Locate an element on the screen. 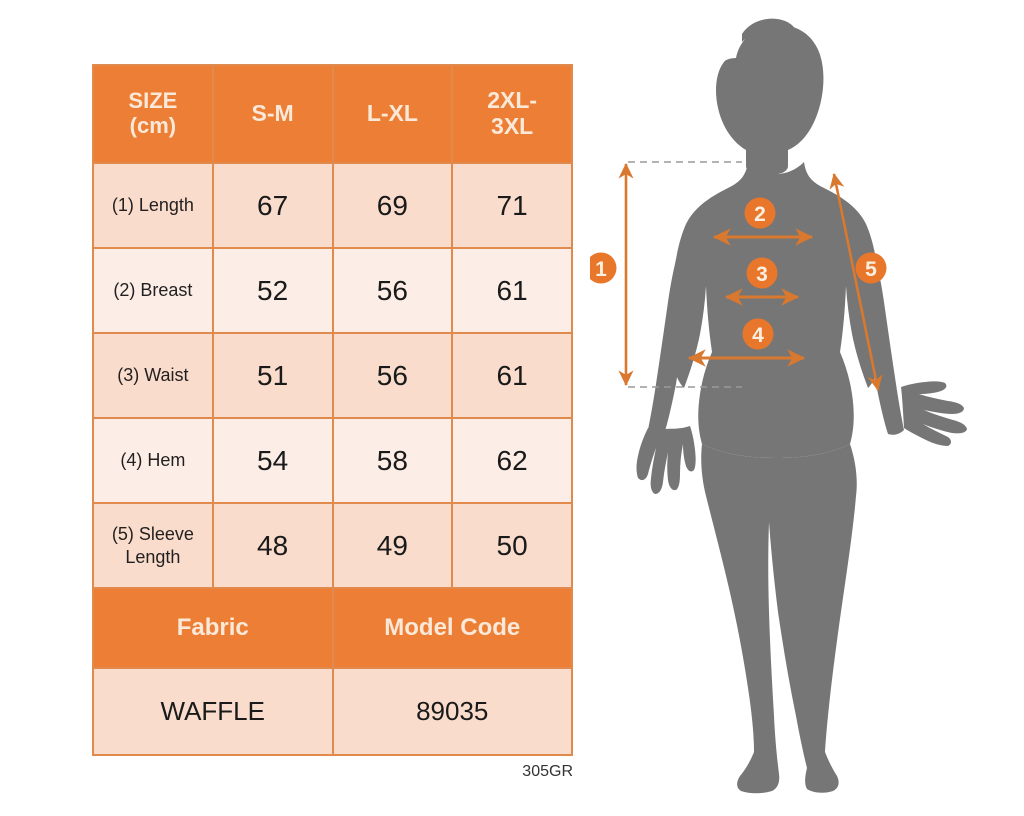 This screenshot has width=1024, height=816. measure-badge-5: 5 is located at coordinates (871, 268).